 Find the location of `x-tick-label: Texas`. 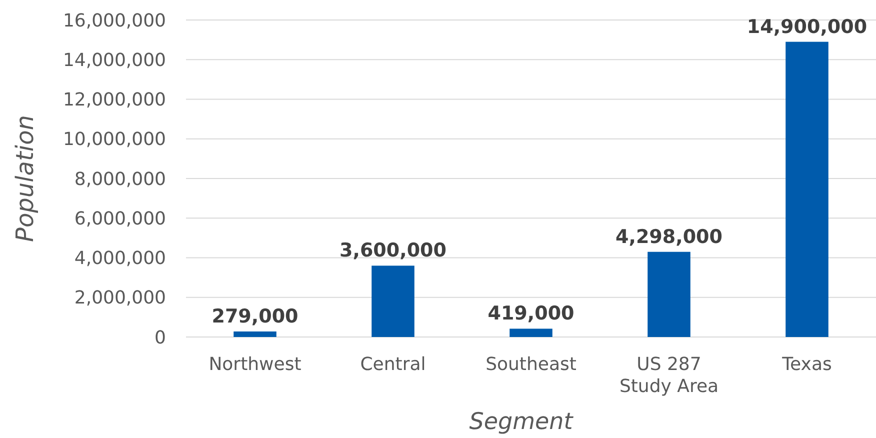

x-tick-label: Texas is located at coordinates (806, 364).